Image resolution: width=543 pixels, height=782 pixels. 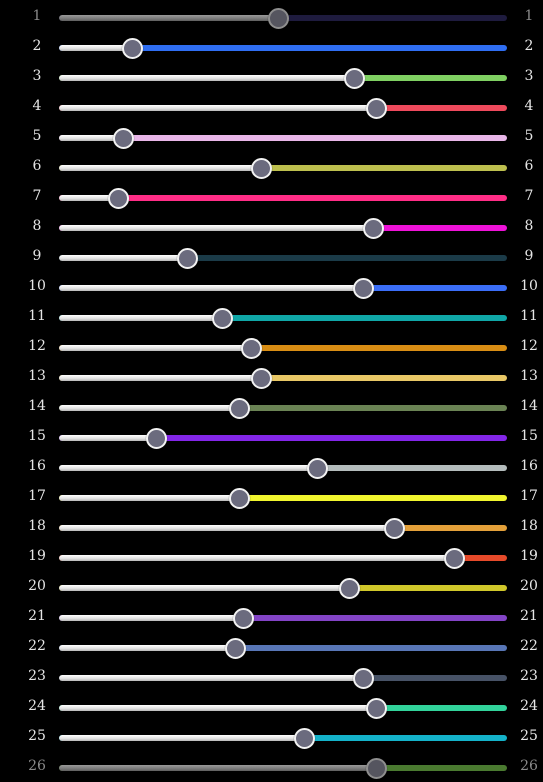 I want to click on slider-row-7: 7 7, so click(x=271, y=197).